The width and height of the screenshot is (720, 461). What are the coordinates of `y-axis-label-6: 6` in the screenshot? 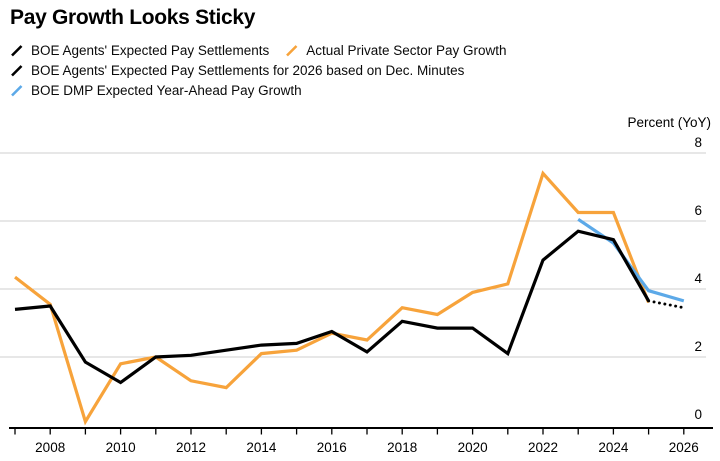 It's located at (698, 210).